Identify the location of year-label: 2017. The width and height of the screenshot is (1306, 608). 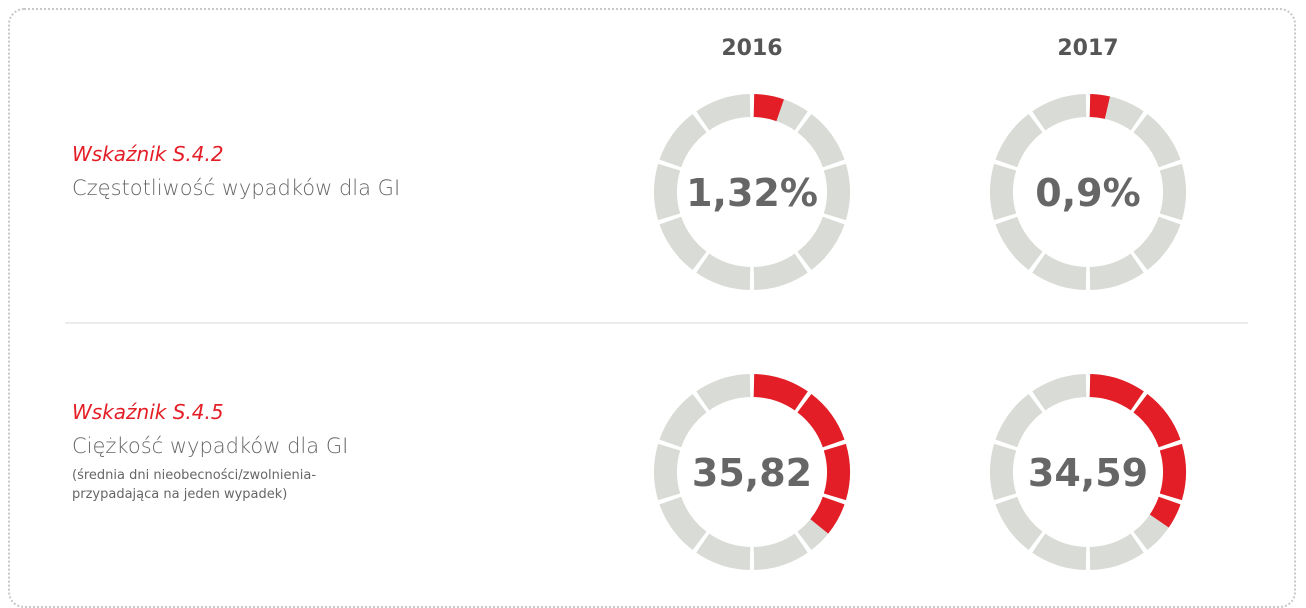
(1087, 48).